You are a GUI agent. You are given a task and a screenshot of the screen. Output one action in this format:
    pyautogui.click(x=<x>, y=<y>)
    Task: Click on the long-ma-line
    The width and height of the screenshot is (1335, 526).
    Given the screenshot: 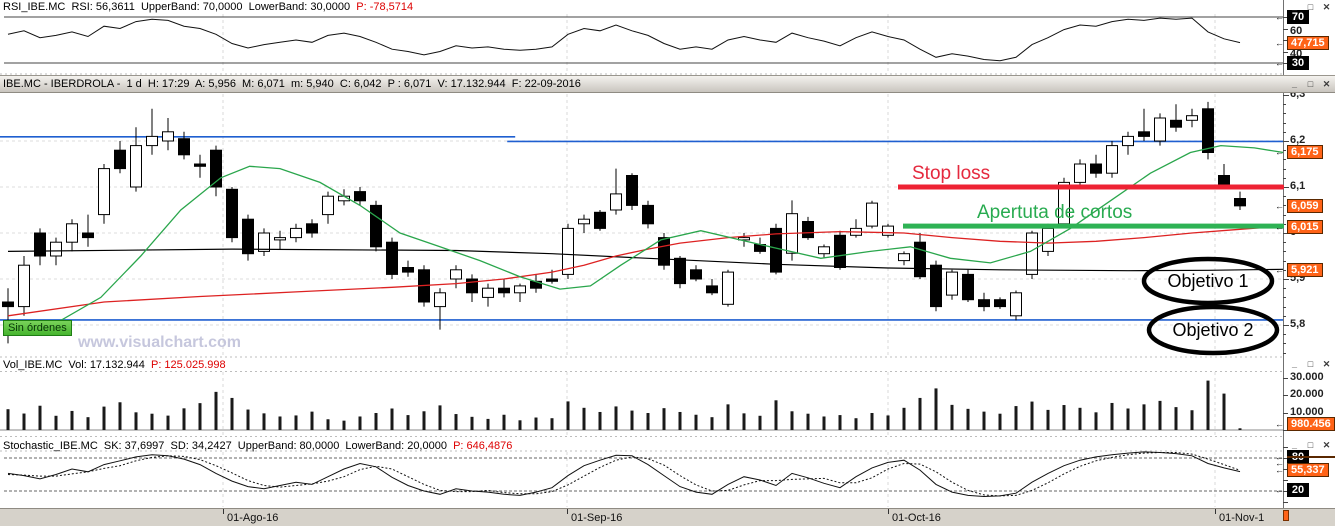 What is the action you would take?
    pyautogui.click(x=645, y=260)
    